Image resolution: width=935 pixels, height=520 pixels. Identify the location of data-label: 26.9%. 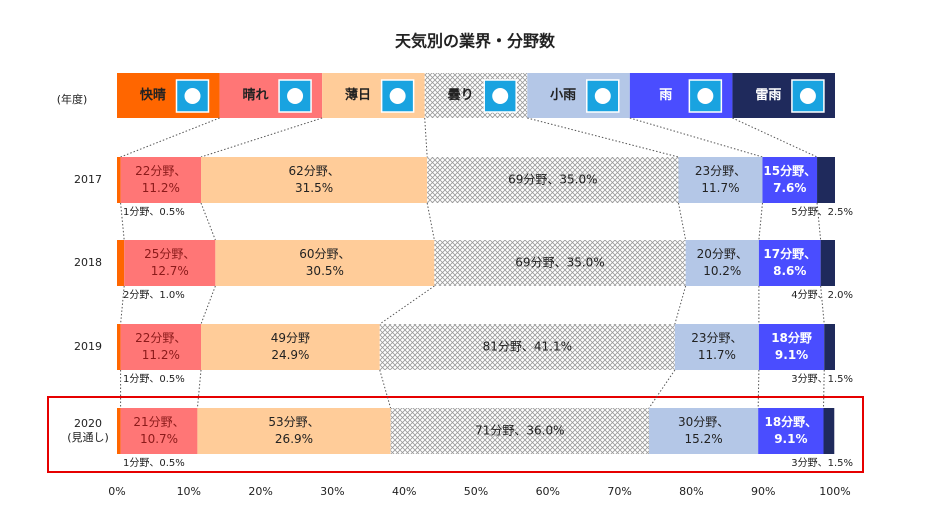
(294, 439).